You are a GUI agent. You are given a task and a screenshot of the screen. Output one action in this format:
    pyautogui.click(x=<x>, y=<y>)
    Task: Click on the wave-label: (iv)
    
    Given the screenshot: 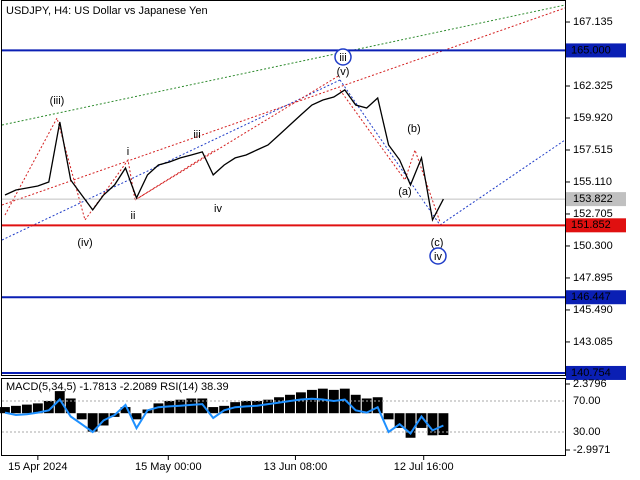 What is the action you would take?
    pyautogui.click(x=84, y=243)
    